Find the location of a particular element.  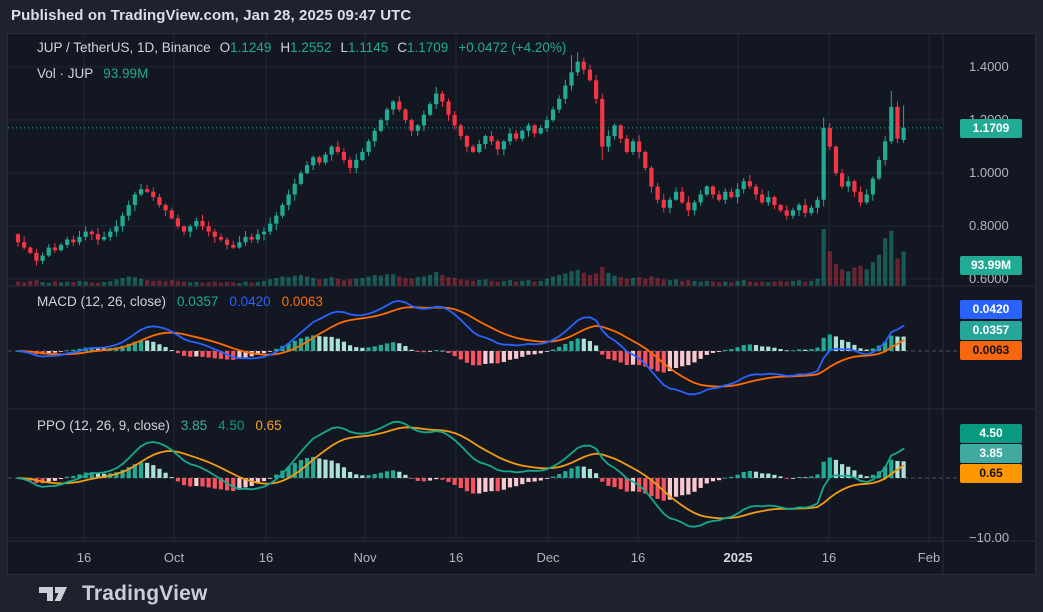

indicator-value: 0.0063 is located at coordinates (302, 301).